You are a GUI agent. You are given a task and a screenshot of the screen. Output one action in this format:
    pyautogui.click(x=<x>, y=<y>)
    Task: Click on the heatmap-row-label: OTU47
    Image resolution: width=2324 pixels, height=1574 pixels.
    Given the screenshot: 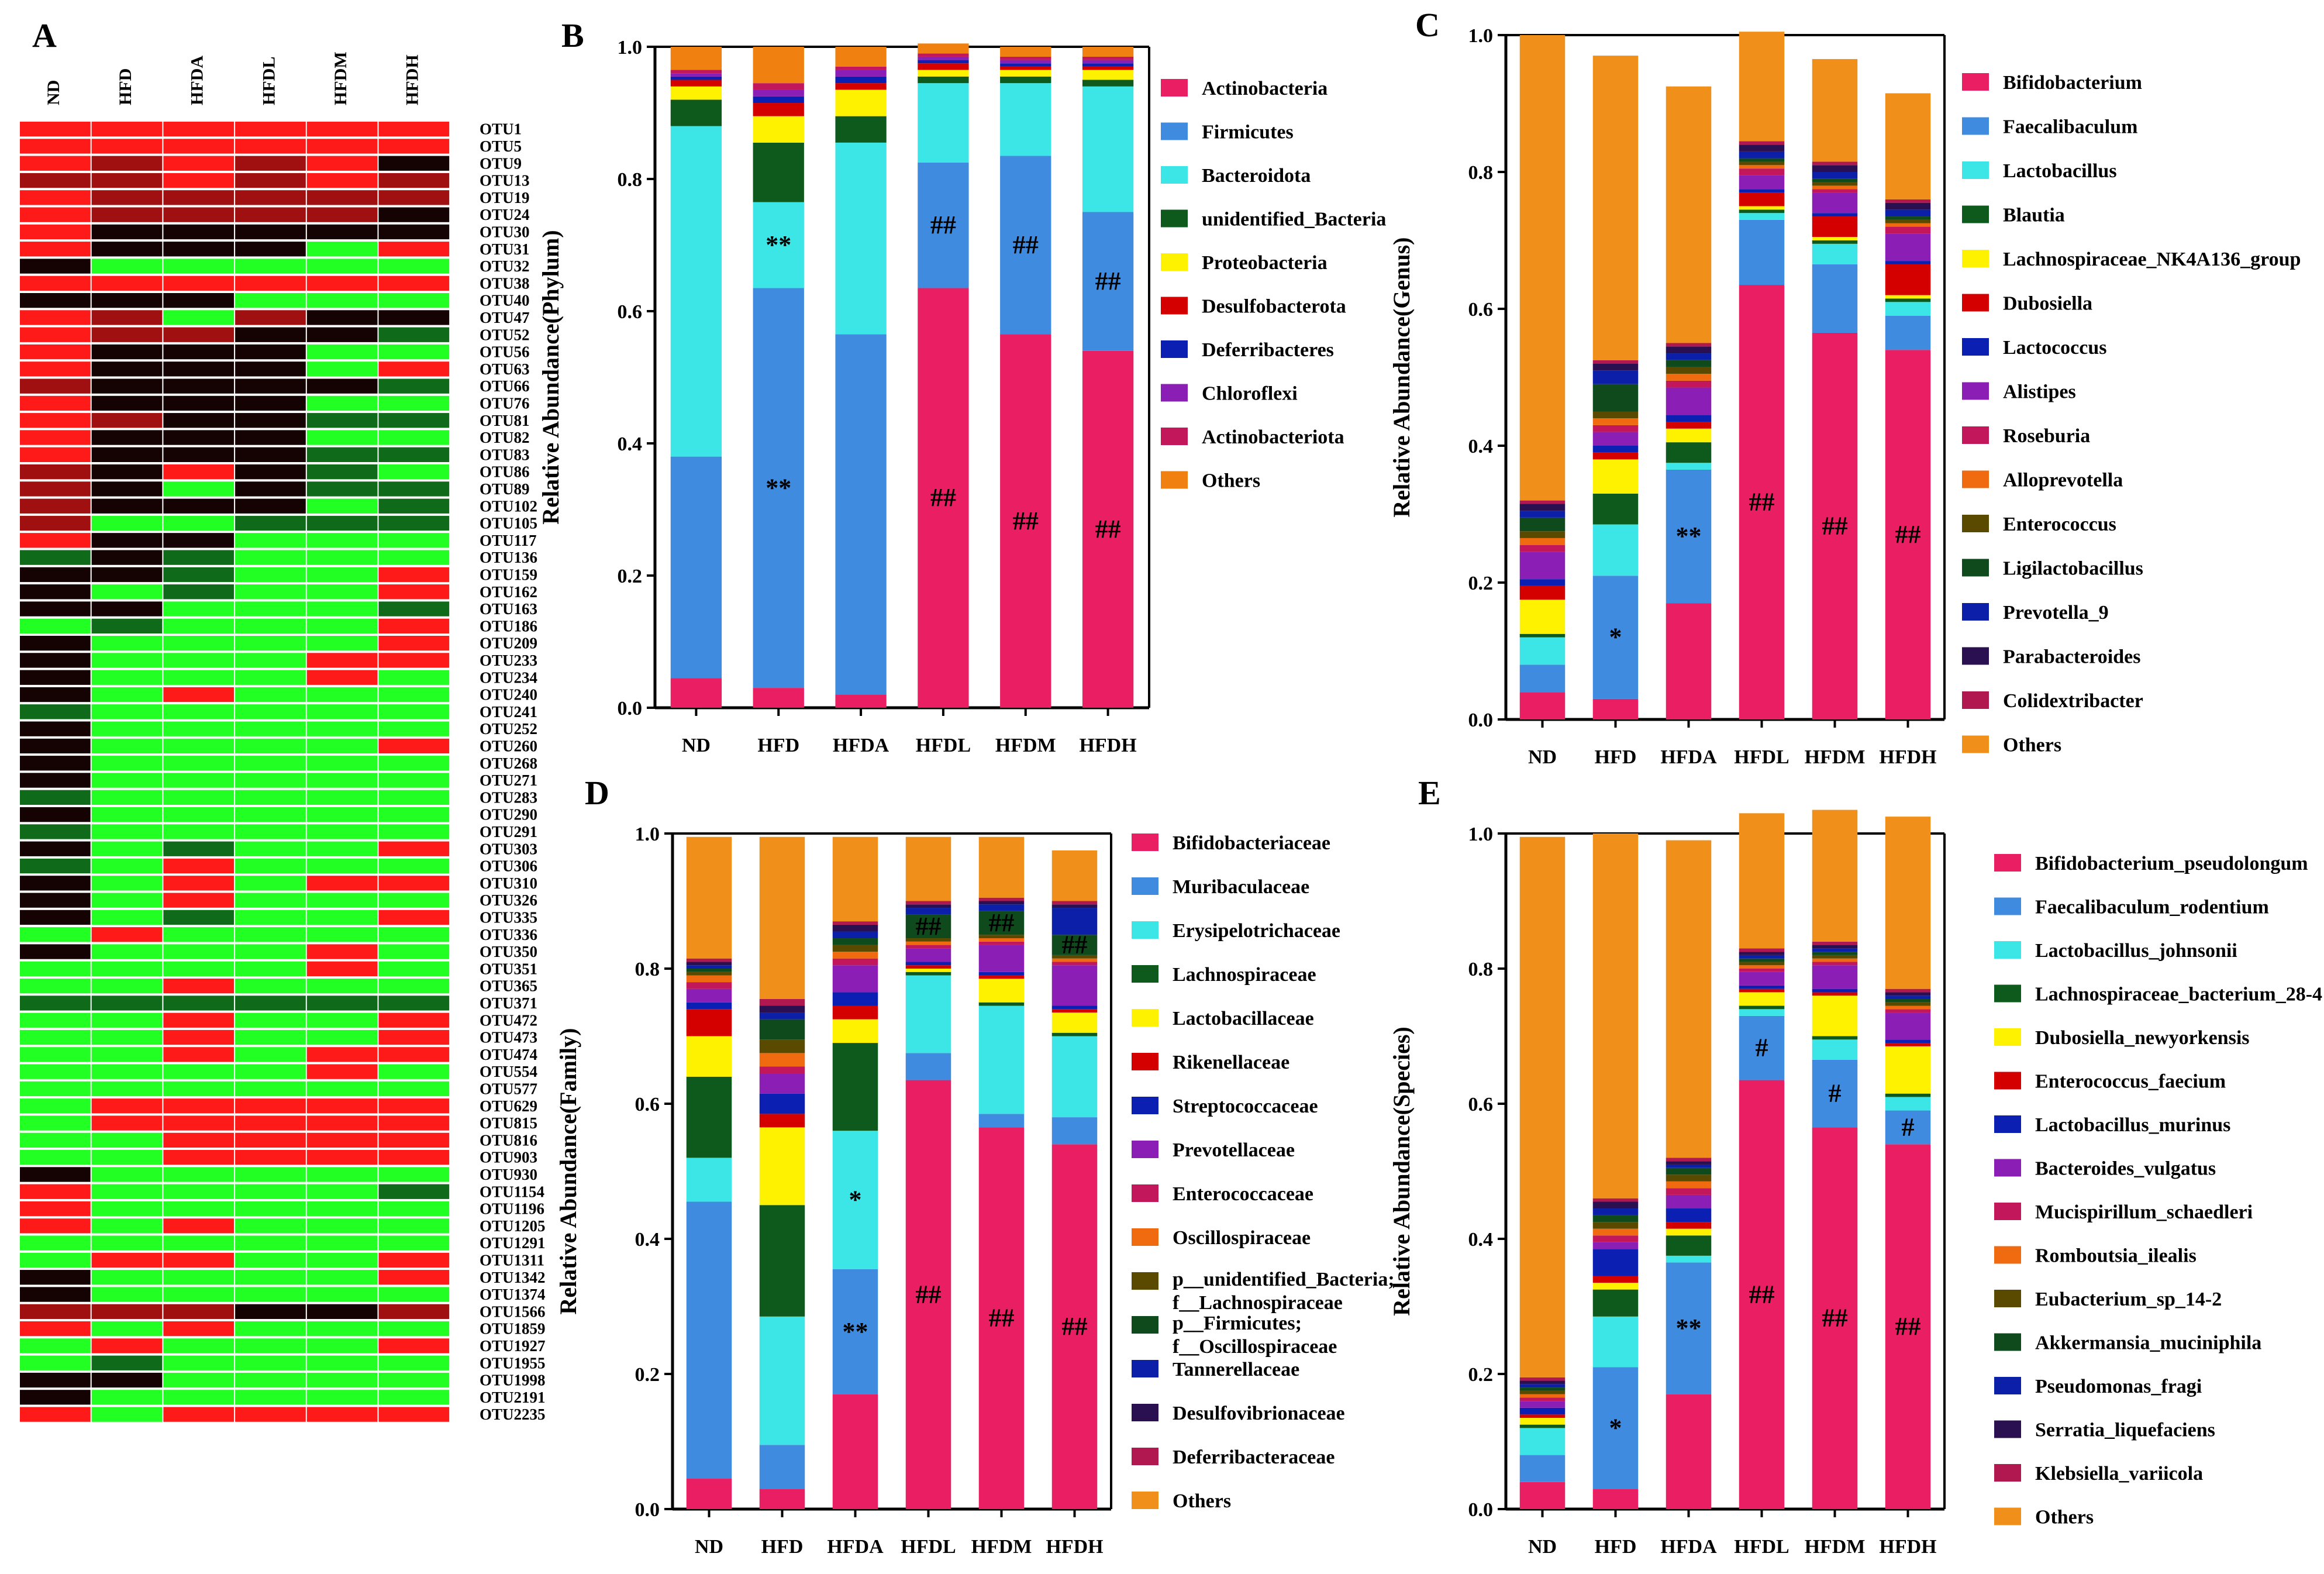 What is the action you would take?
    pyautogui.click(x=505, y=317)
    